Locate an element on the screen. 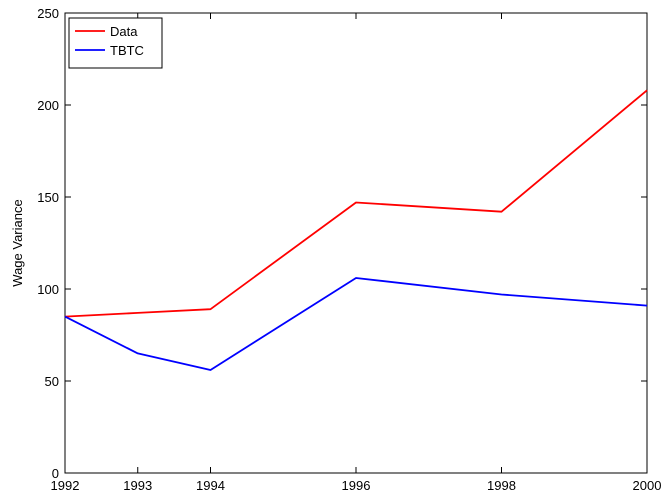  y-tick-label: 50 is located at coordinates (52, 381).